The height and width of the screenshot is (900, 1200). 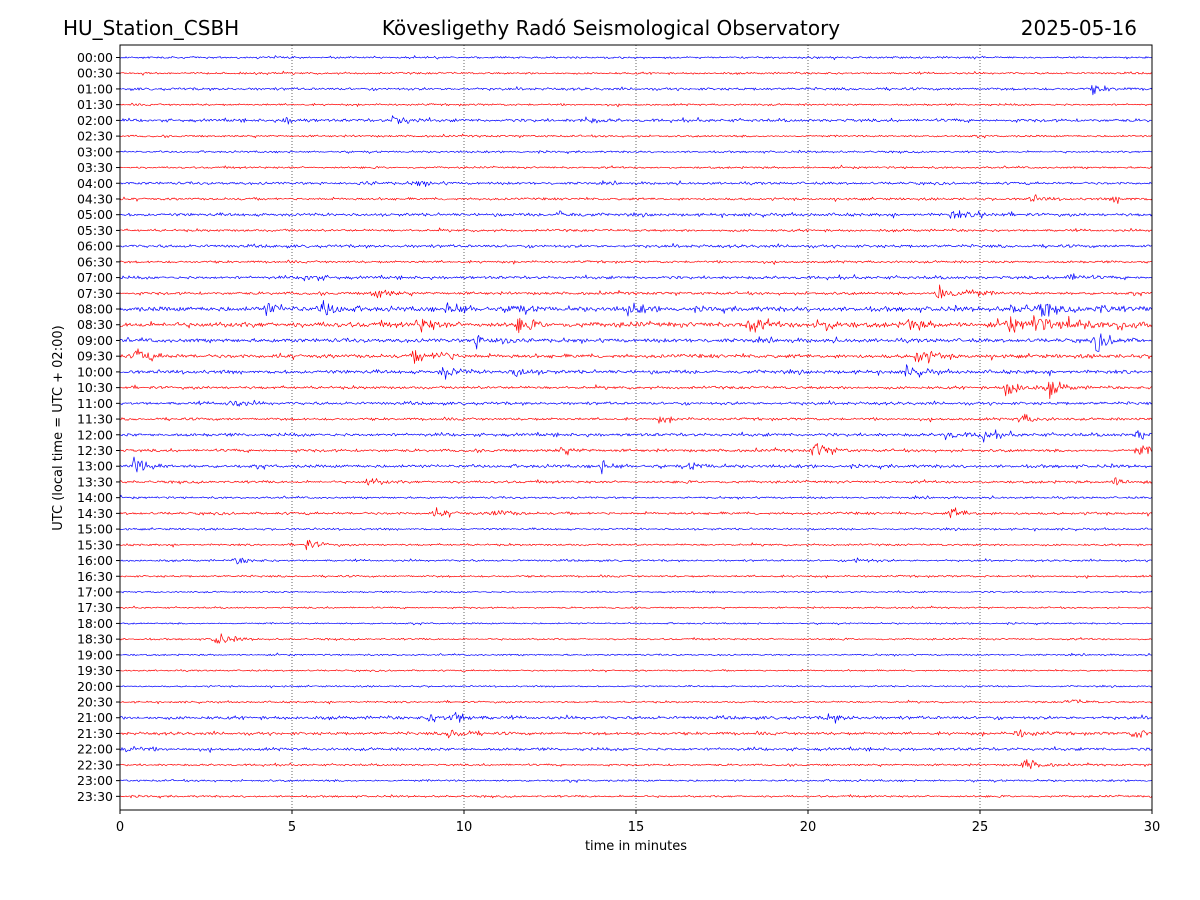 I want to click on y-tick-label: 11:30, so click(x=95, y=419).